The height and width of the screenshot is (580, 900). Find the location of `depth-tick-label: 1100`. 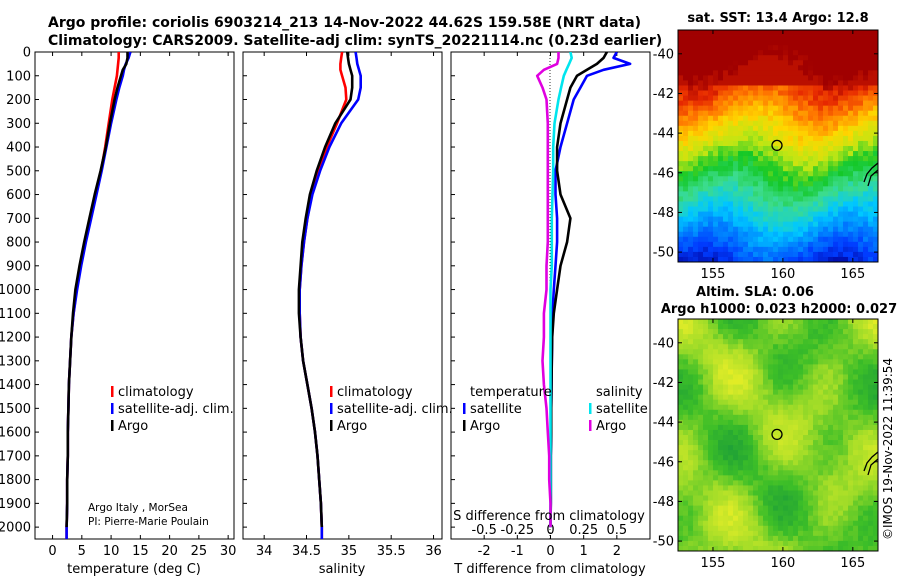

depth-tick-label: 1100 is located at coordinates (15, 314).